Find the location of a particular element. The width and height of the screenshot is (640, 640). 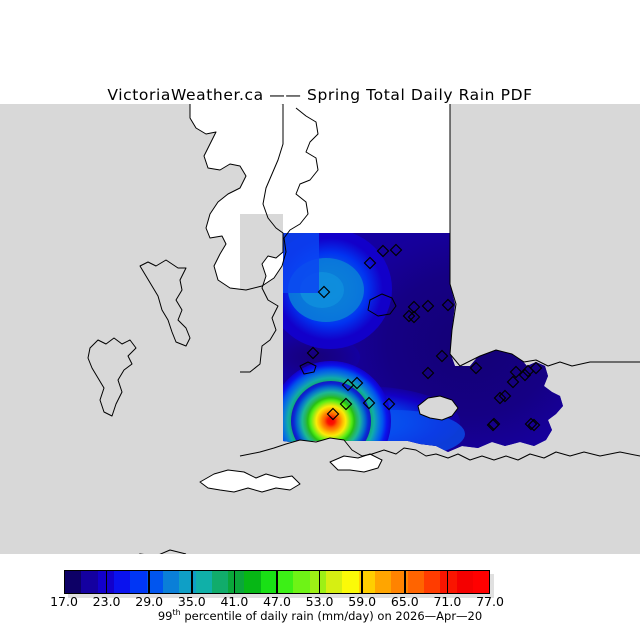

colorbar-tick-label: 29.0 is located at coordinates (149, 601).